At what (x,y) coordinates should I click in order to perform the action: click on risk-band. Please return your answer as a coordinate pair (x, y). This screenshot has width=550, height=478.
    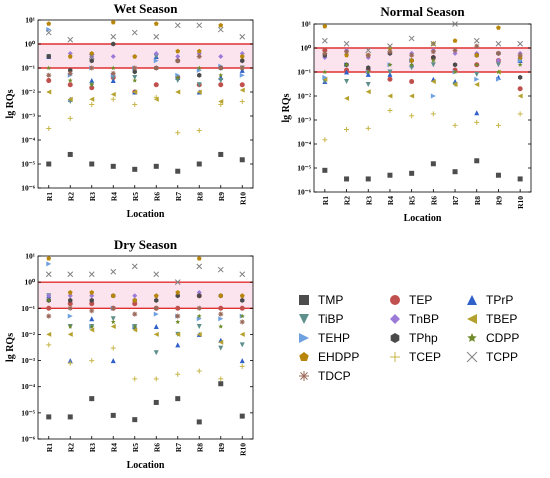
    Looking at the image, I should click on (145, 295).